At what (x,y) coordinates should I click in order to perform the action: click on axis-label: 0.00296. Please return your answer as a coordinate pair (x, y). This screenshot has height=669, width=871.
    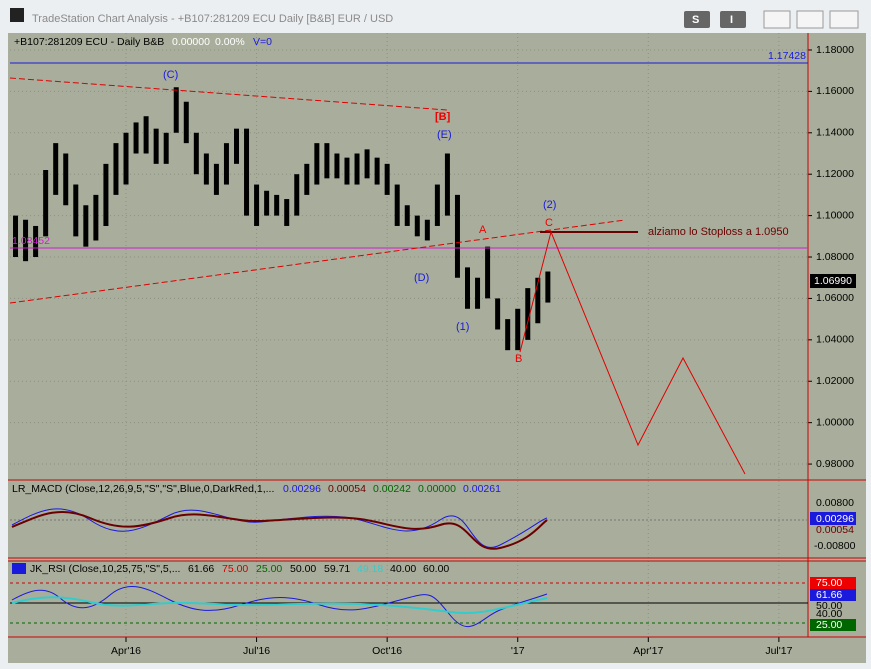
    Looking at the image, I should click on (835, 519).